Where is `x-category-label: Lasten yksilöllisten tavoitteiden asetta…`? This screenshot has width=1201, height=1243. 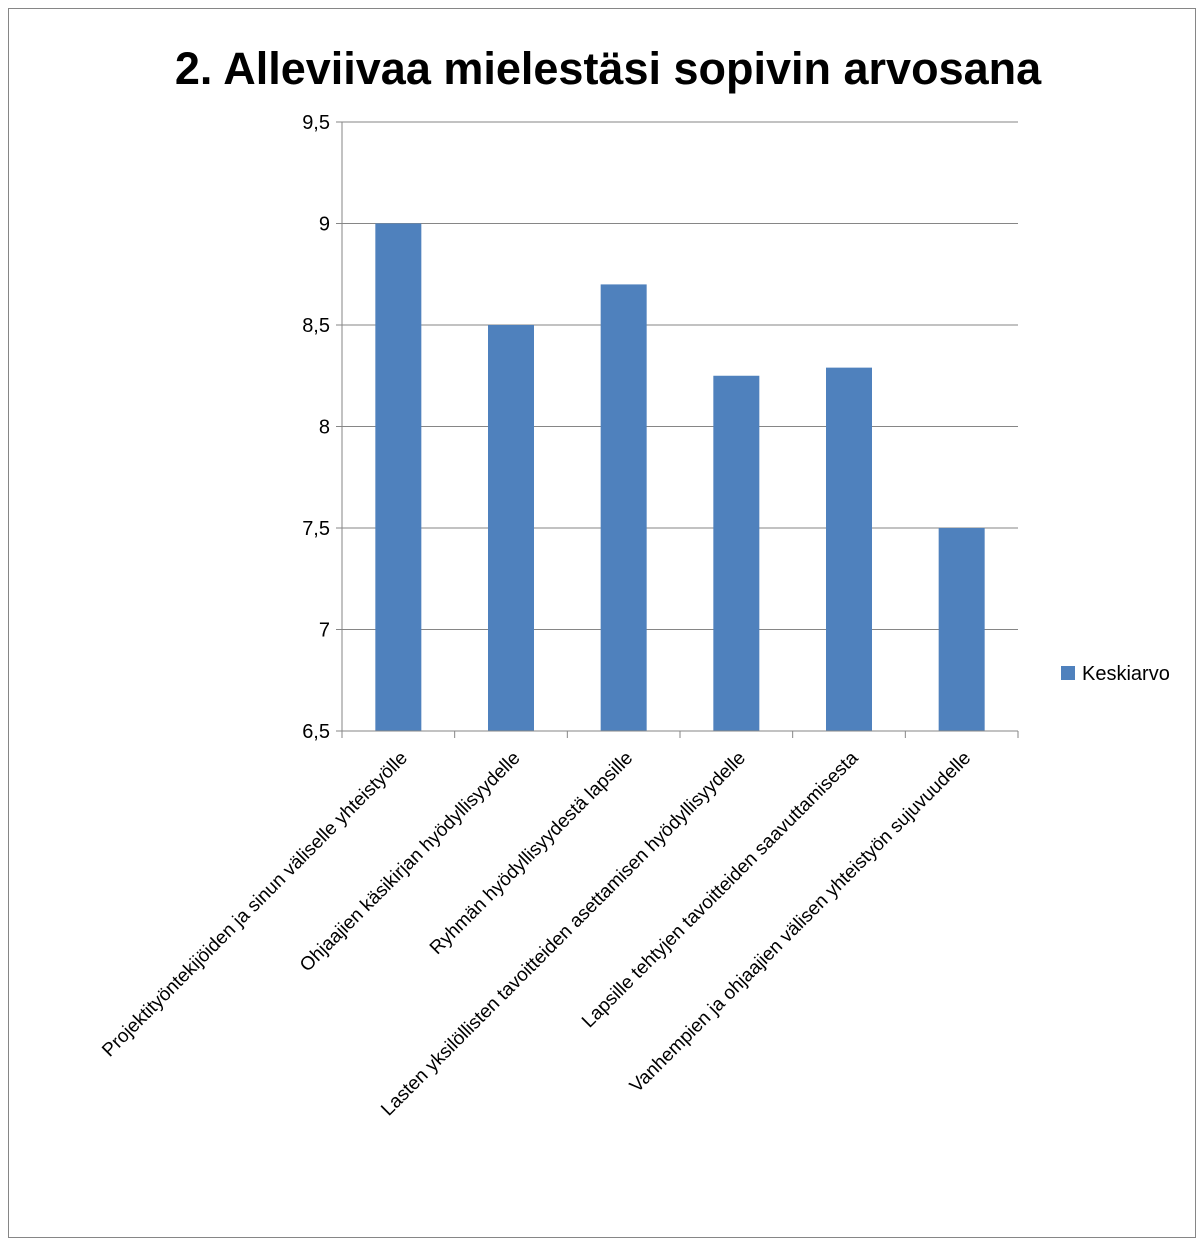 x-category-label: Lasten yksilöllisten tavoitteiden asetta… is located at coordinates (563, 934).